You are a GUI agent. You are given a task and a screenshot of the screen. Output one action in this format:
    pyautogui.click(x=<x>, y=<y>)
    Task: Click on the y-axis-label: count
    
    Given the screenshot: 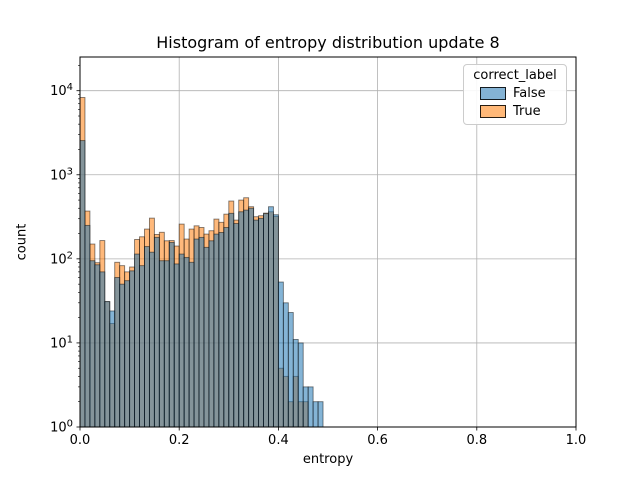 What is the action you would take?
    pyautogui.click(x=22, y=242)
    